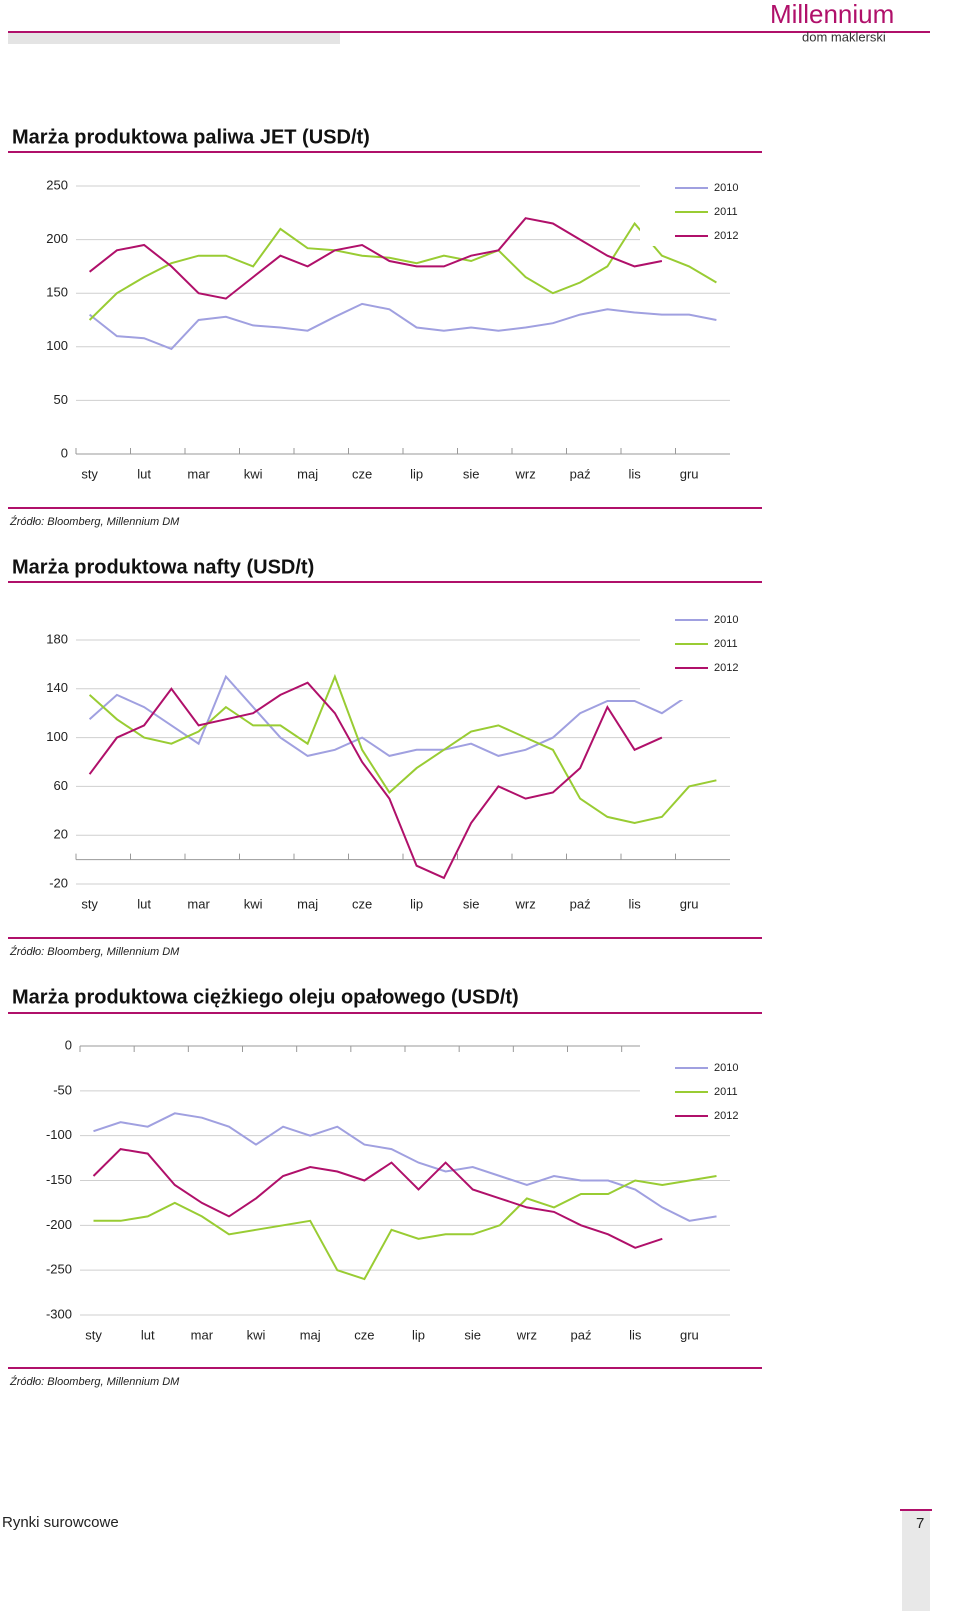 Image resolution: width=960 pixels, height=1611 pixels. Describe the element at coordinates (916, 1560) in the screenshot. I see `footer-bar` at that location.